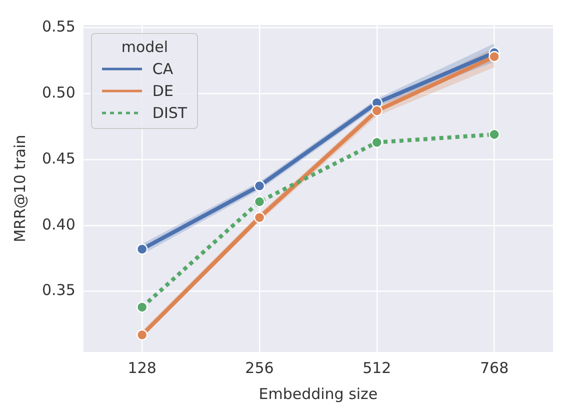  I want to click on y-tick-label: 0.35, so click(59, 290).